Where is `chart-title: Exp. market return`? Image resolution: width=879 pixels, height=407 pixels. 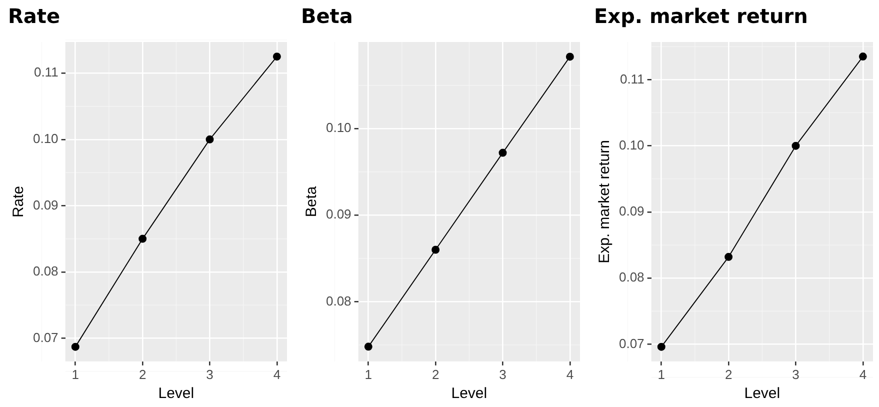 chart-title: Exp. market return is located at coordinates (701, 16).